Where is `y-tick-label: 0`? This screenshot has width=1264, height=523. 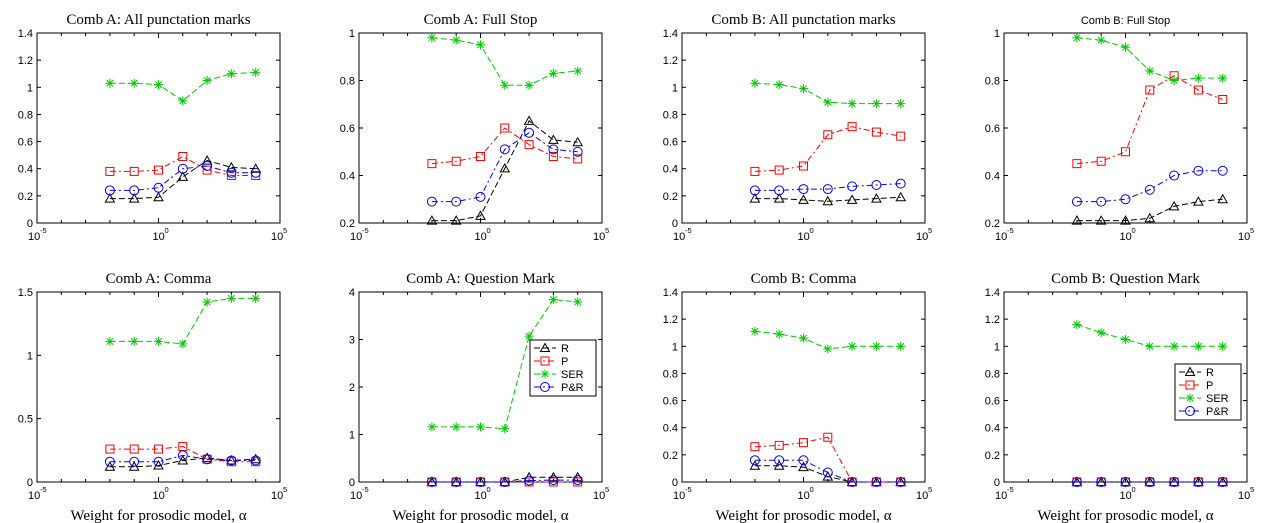 y-tick-label: 0 is located at coordinates (30, 483).